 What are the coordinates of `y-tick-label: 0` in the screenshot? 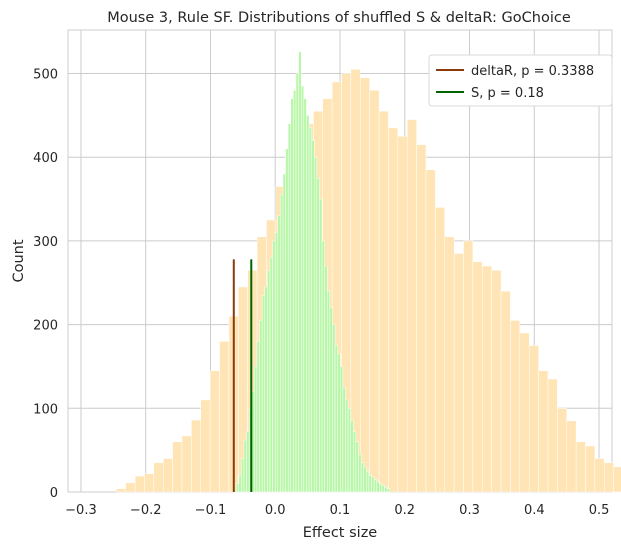 It's located at (54, 493).